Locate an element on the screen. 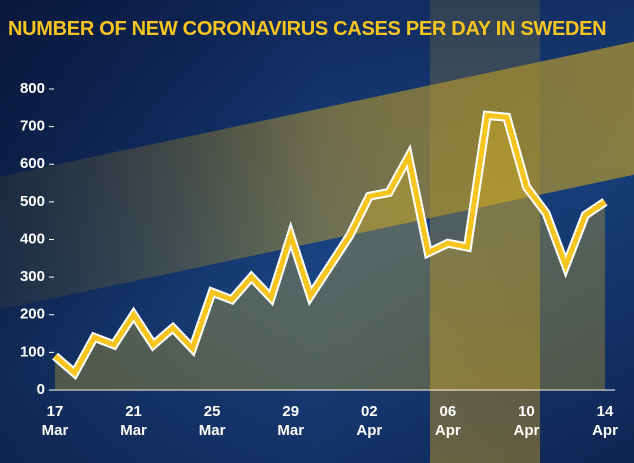 The width and height of the screenshot is (634, 463). y-tick-label: 700 is located at coordinates (32, 126).